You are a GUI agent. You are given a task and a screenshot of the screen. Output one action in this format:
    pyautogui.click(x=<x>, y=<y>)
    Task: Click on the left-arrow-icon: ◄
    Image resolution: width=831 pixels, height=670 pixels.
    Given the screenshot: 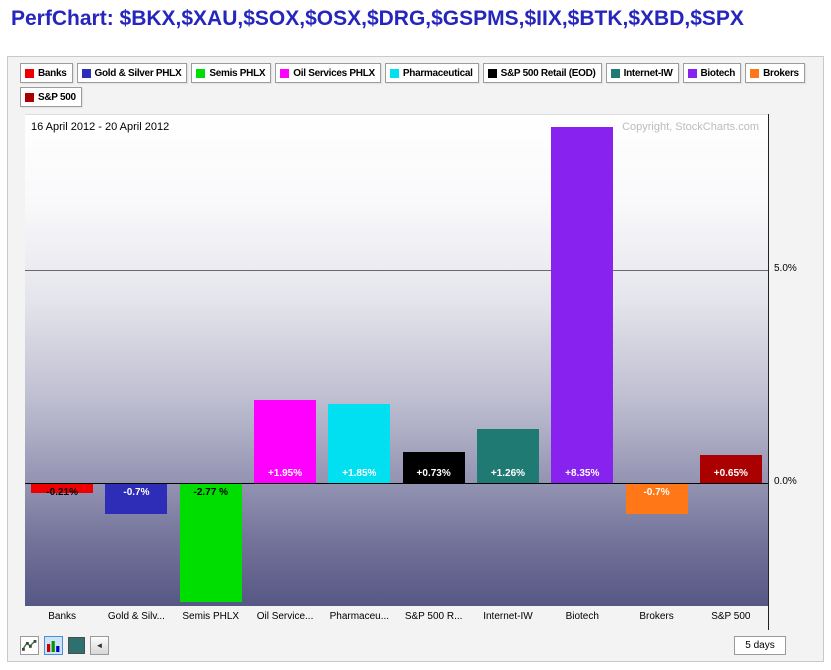 What is the action you would take?
    pyautogui.click(x=99, y=645)
    